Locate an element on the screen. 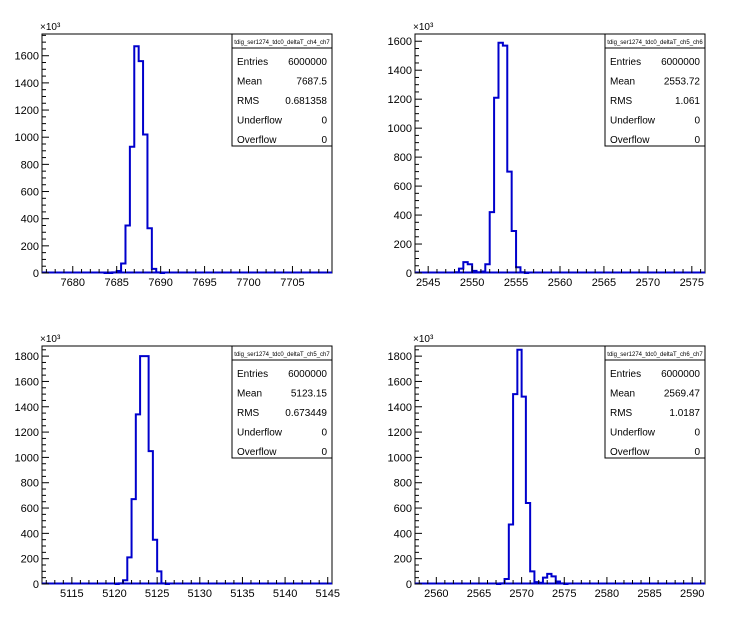 The image size is (746, 622). stats-value: 2553.72 is located at coordinates (682, 82).